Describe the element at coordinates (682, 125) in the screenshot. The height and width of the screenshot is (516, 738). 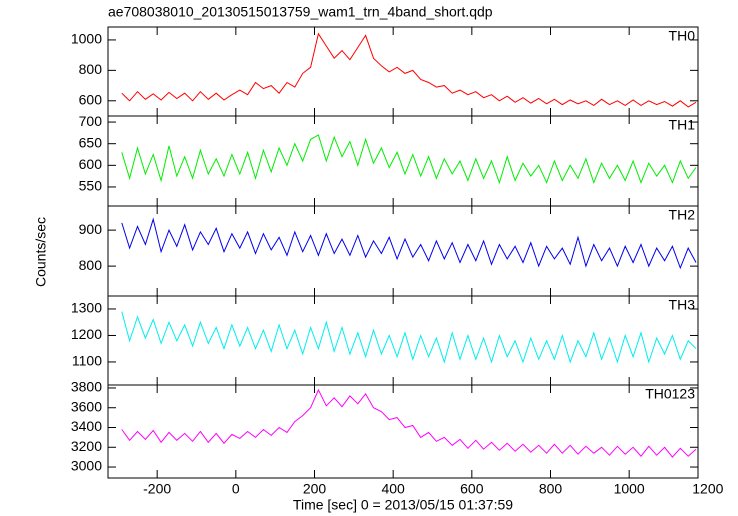
I see `panel-label: TH1` at that location.